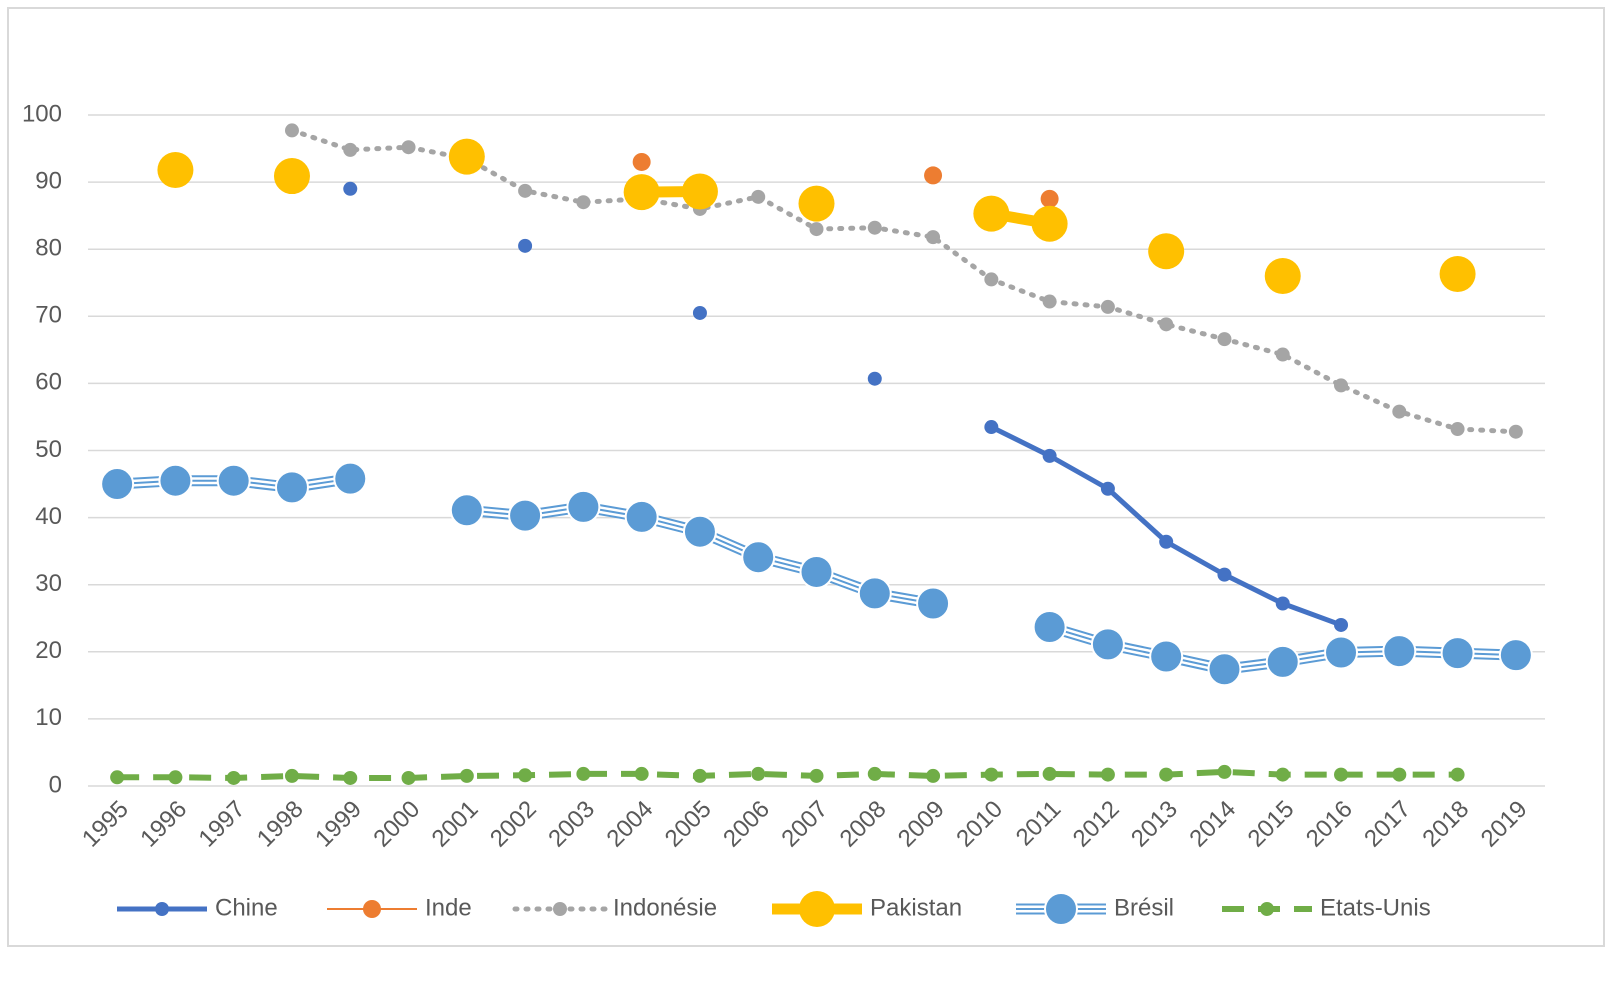 The image size is (1614, 987). I want to click on legend-item: Indonésie, so click(614, 907).